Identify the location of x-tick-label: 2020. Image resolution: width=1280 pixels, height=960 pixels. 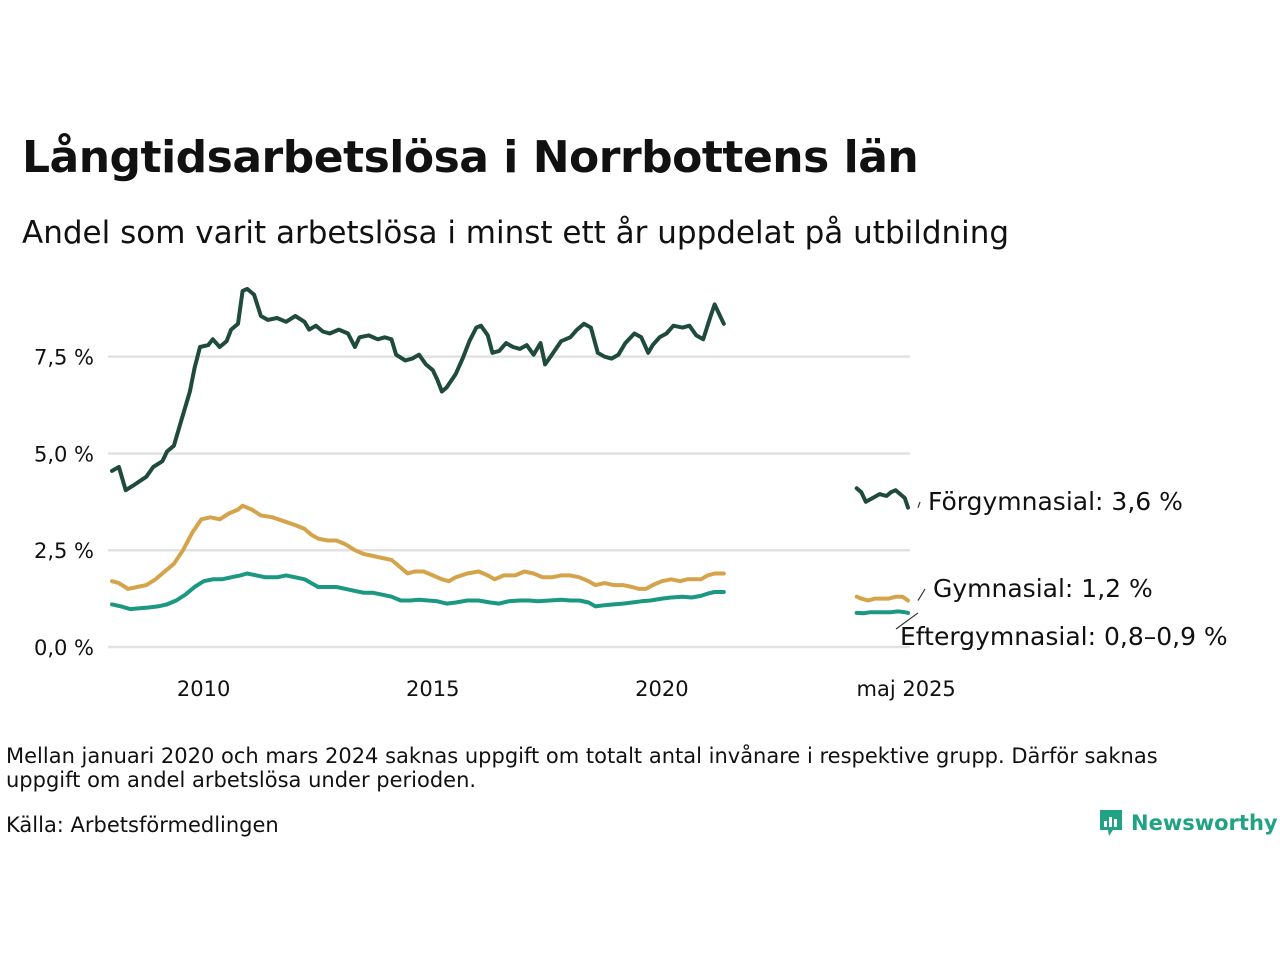
(661, 689).